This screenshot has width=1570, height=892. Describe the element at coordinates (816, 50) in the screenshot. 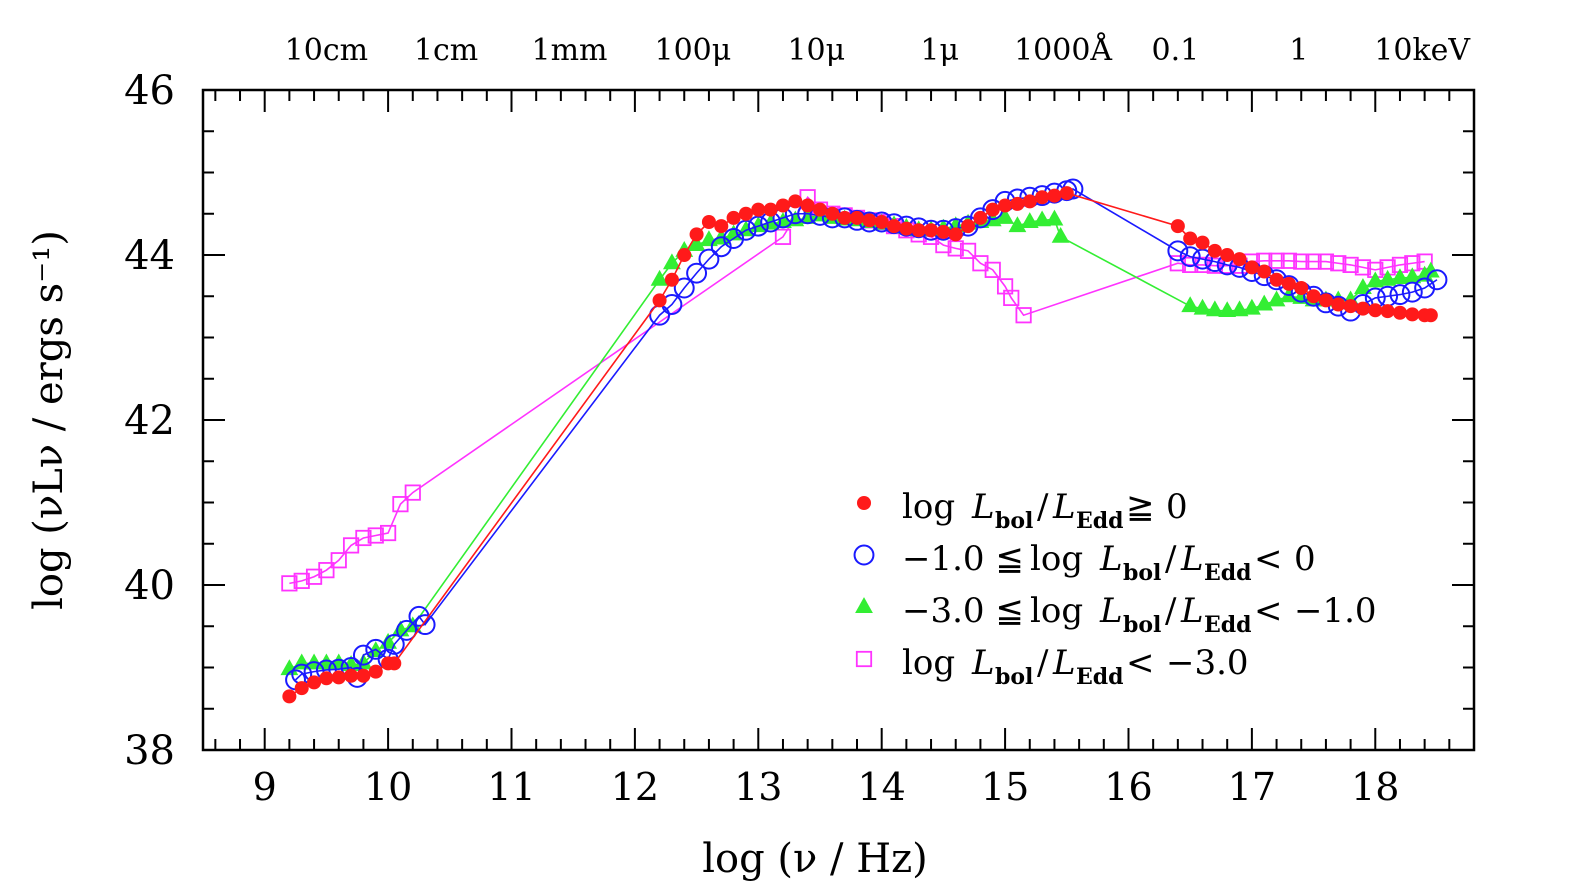

I see `top-axis-label: 10μ` at that location.